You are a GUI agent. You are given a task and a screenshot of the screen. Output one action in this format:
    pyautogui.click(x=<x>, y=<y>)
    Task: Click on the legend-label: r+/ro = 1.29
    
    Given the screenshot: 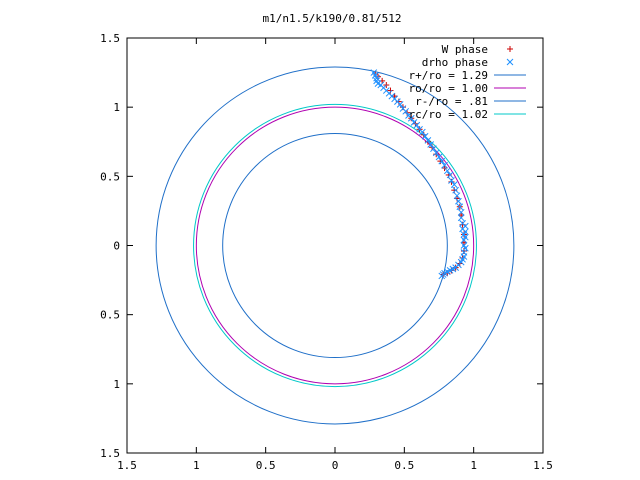 What is the action you would take?
    pyautogui.click(x=448, y=75)
    